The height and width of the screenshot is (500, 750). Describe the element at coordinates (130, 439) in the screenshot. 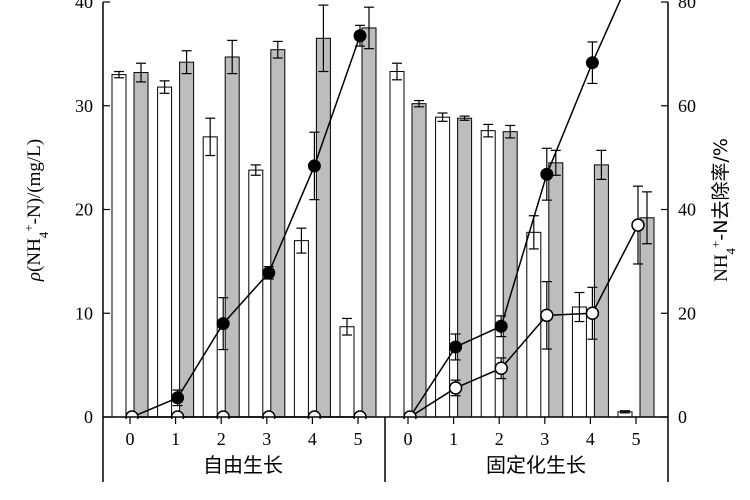

I see `x-tick-label-0-0: 0` at that location.